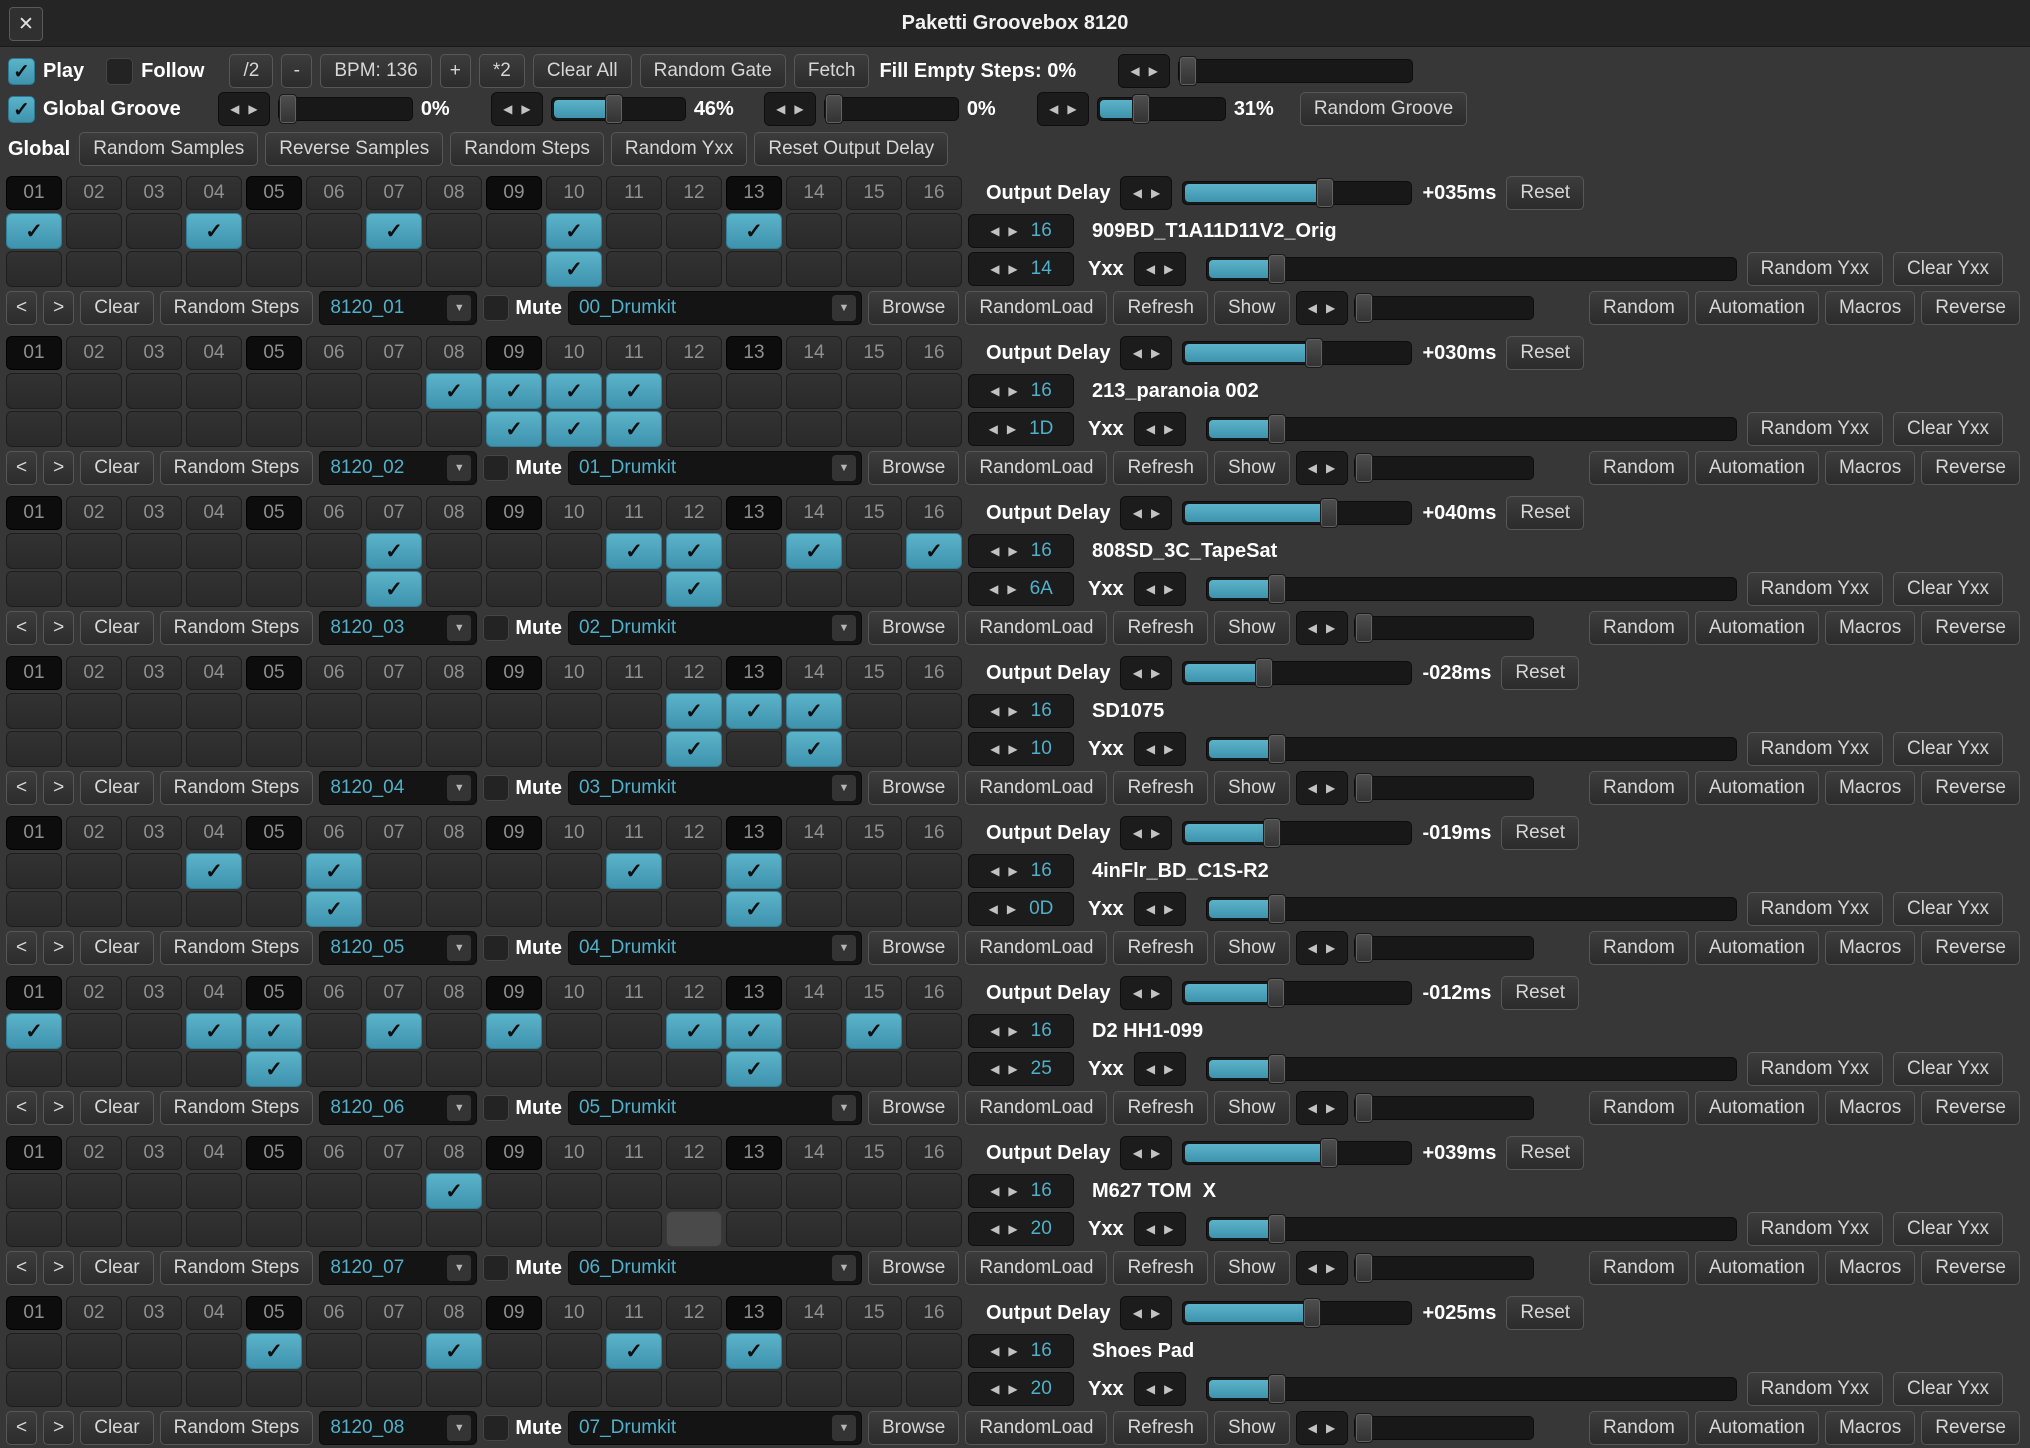 This screenshot has height=1448, width=2030. What do you see at coordinates (1321, 788) in the screenshot?
I see `track-step-arrows: ◀ ▶` at bounding box center [1321, 788].